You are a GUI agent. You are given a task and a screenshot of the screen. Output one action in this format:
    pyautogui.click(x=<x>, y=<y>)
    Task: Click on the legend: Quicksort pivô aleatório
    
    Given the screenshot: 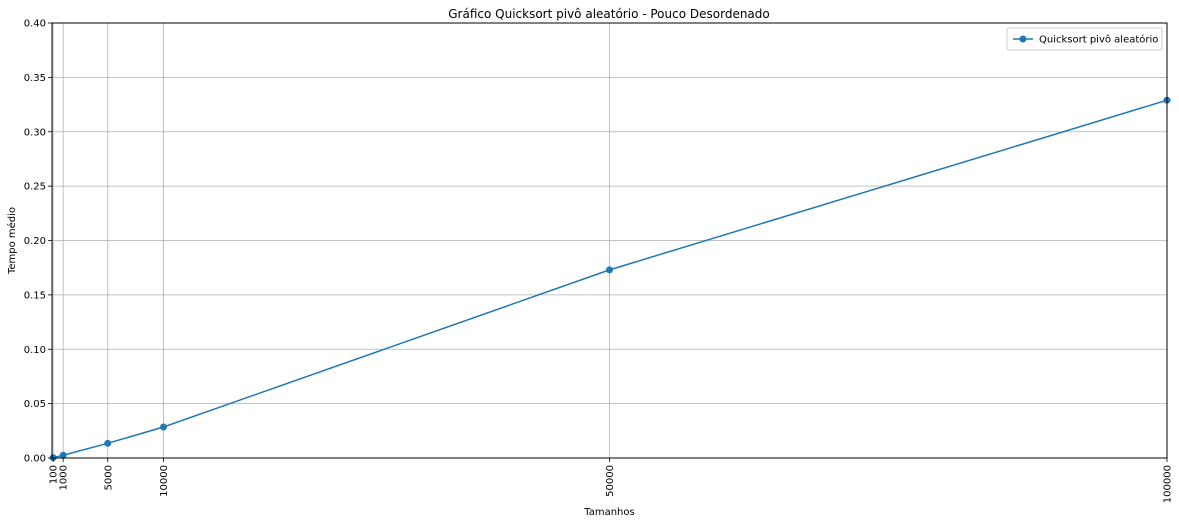 What is the action you would take?
    pyautogui.click(x=1084, y=39)
    